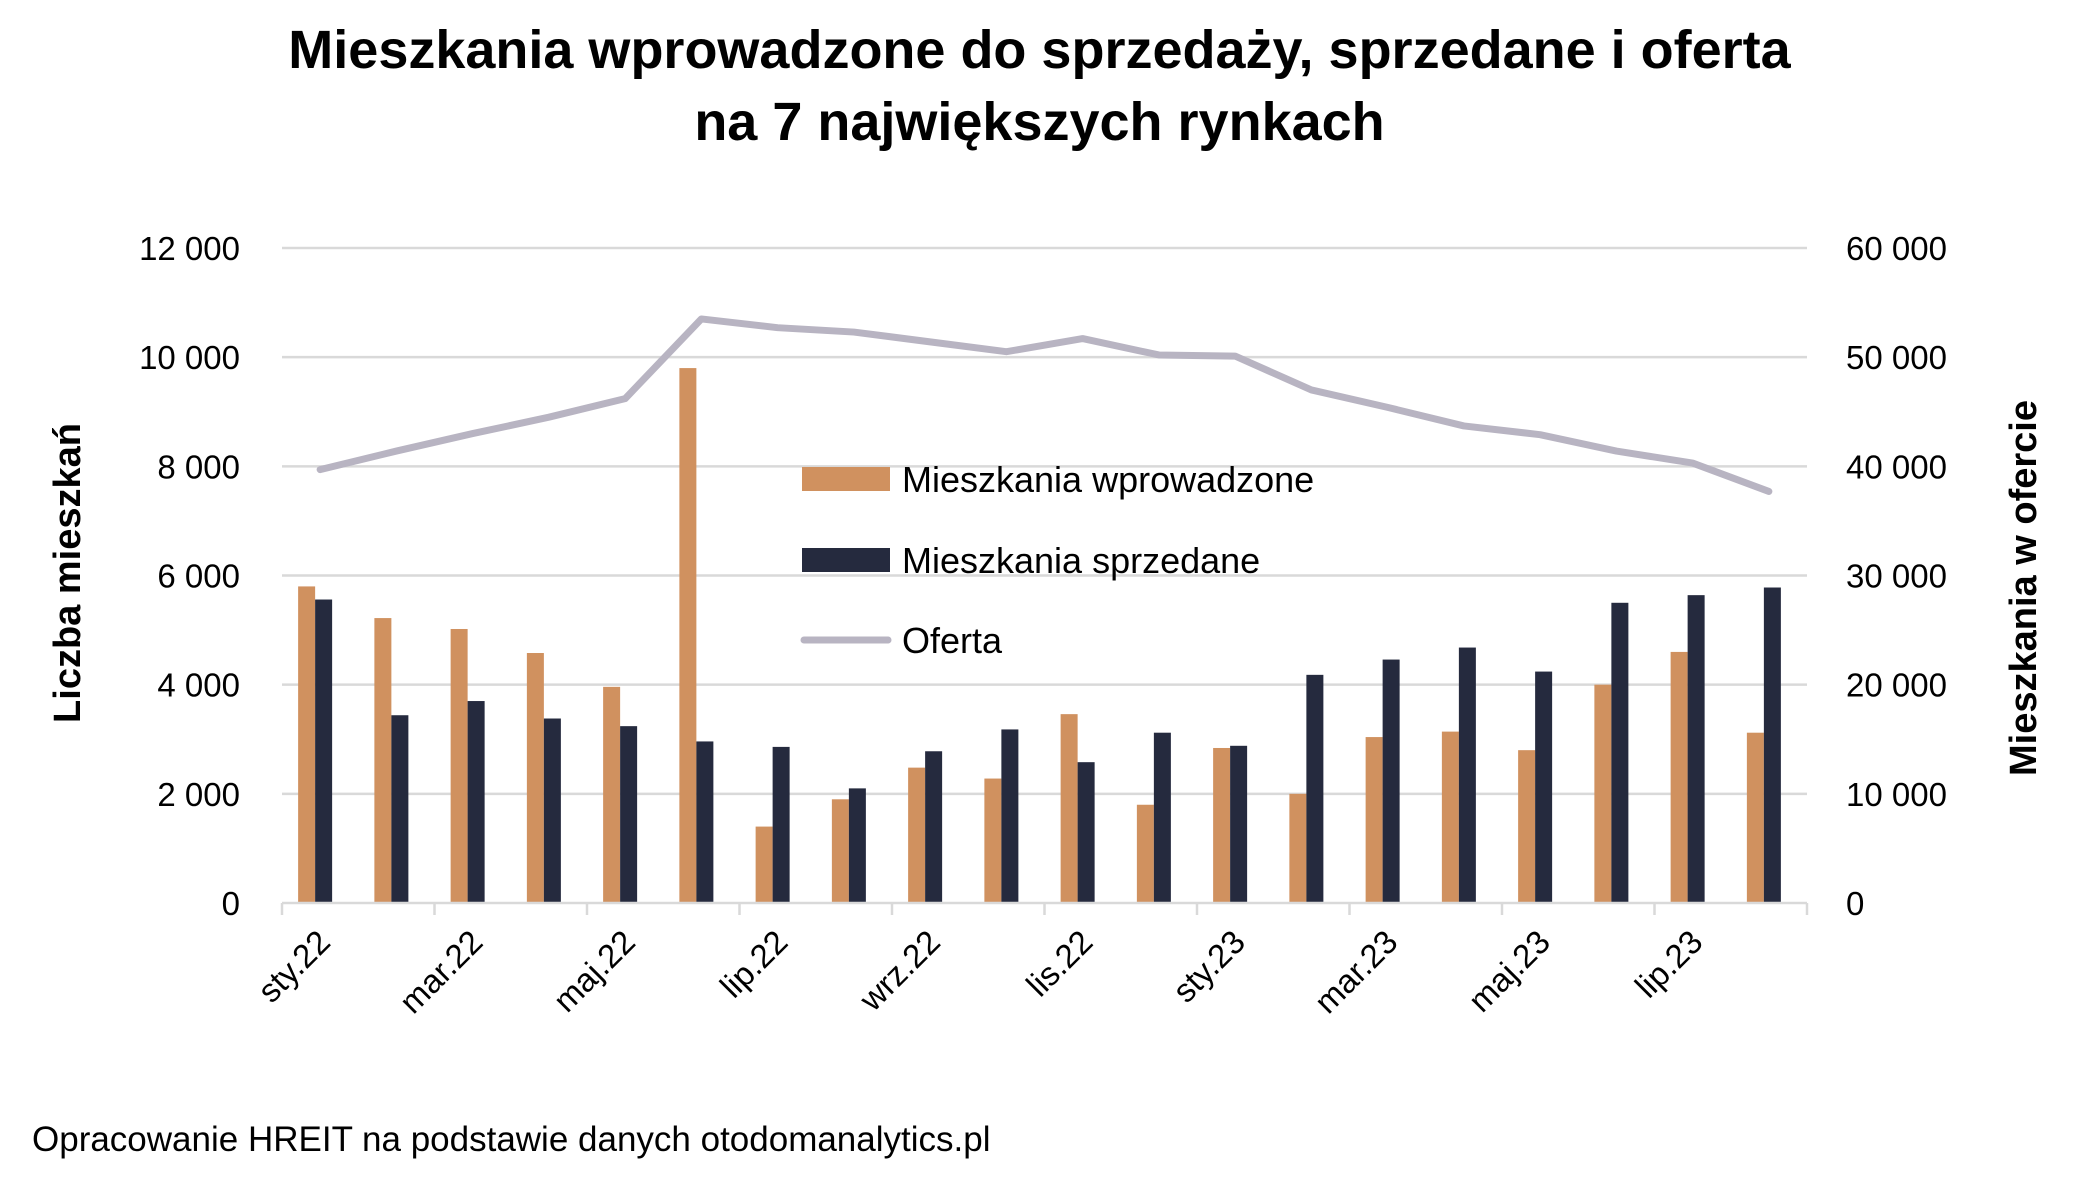 The height and width of the screenshot is (1182, 2079). I want to click on bar-wprowadzone-cze.23, so click(1603, 793).